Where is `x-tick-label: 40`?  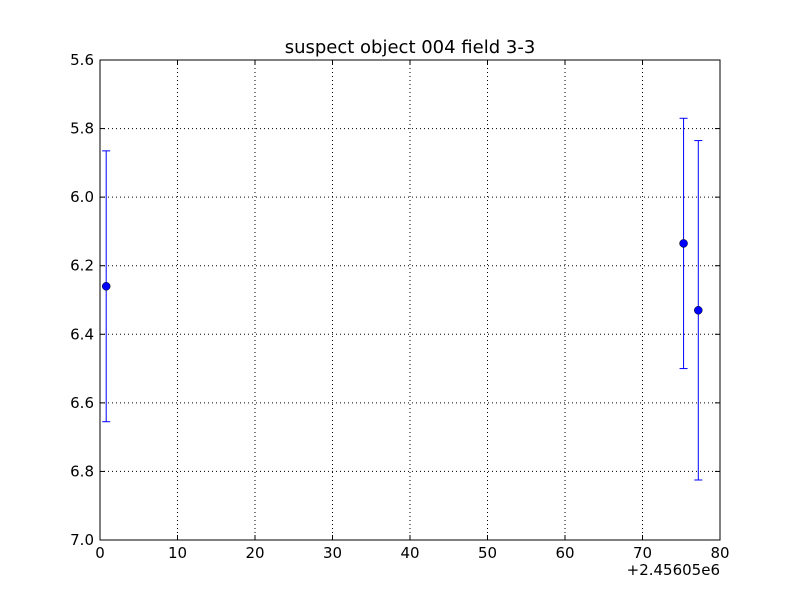 x-tick-label: 40 is located at coordinates (409, 553).